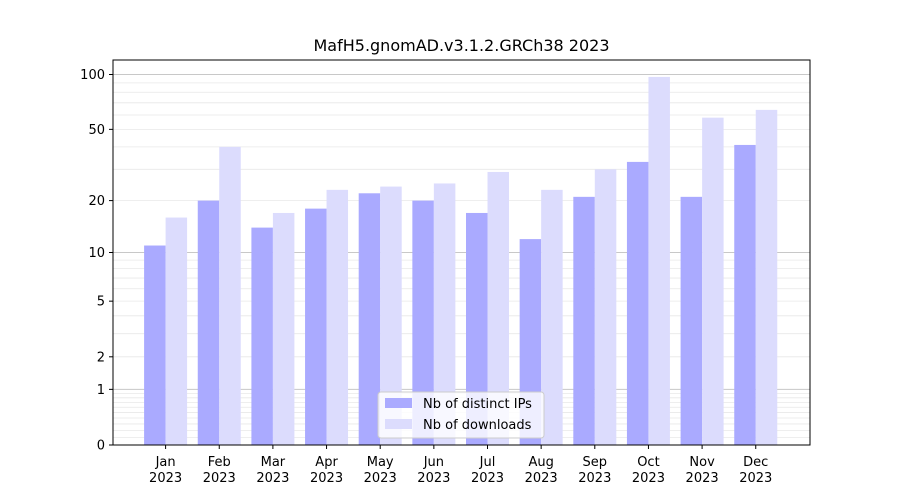 This screenshot has width=900, height=500. What do you see at coordinates (477, 404) in the screenshot?
I see `legend-label-ips: Nb of distinct IPs` at bounding box center [477, 404].